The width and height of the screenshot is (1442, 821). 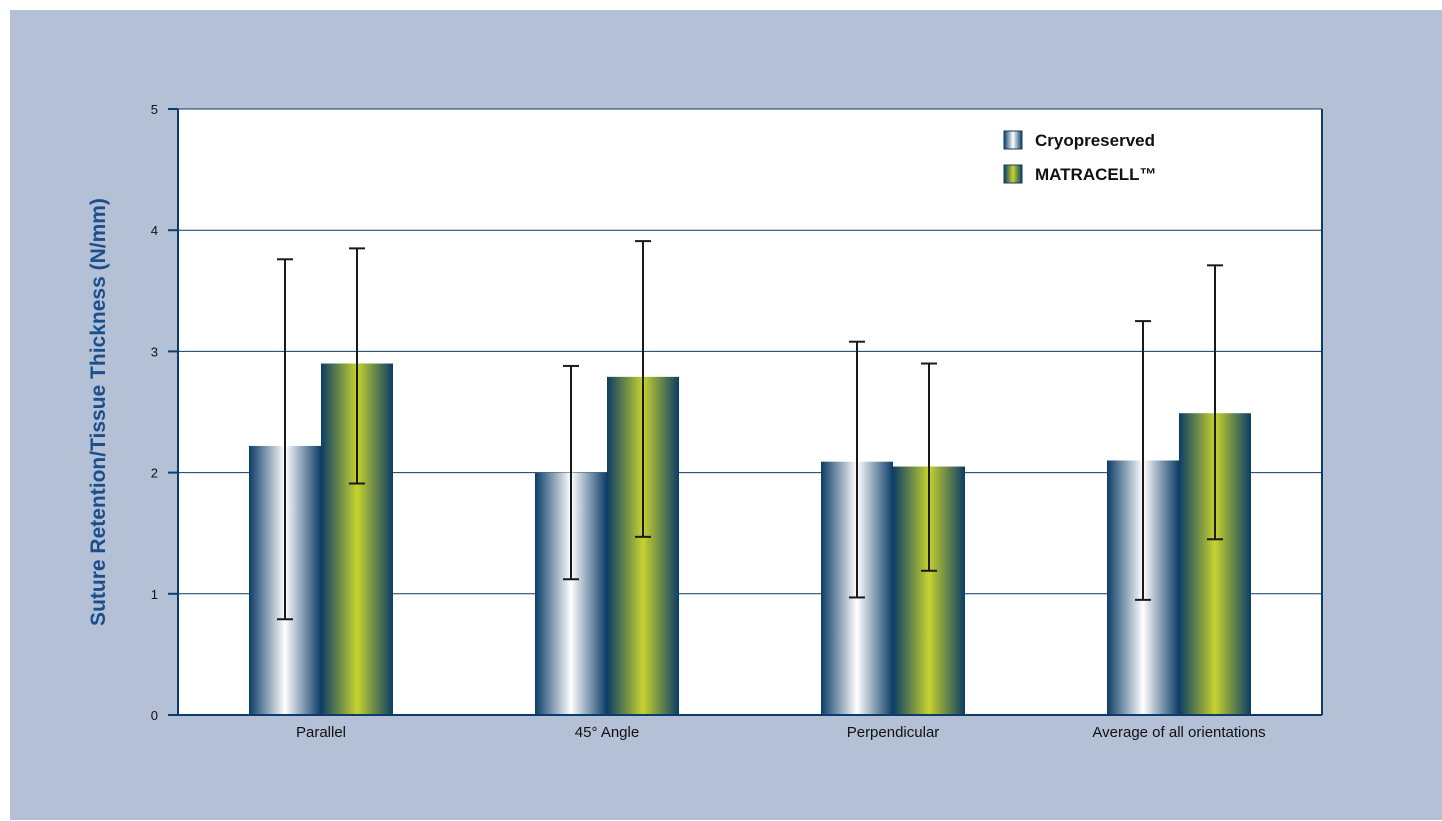 I want to click on x-category-label: 45° Angle, so click(x=607, y=732).